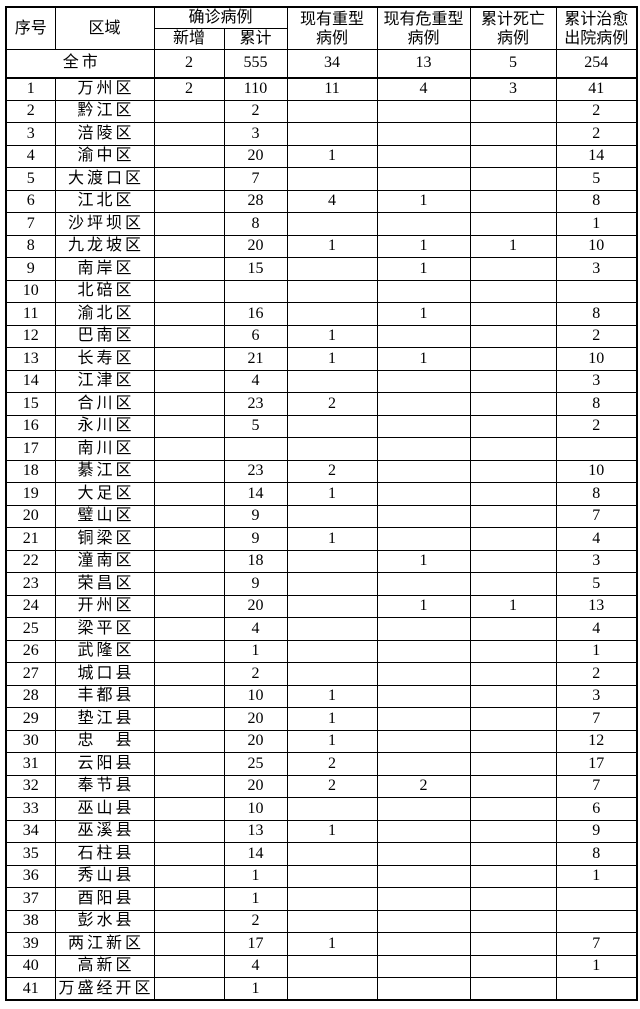 The width and height of the screenshot is (640, 1009). Describe the element at coordinates (596, 359) in the screenshot. I see `cell-cured: 10` at that location.